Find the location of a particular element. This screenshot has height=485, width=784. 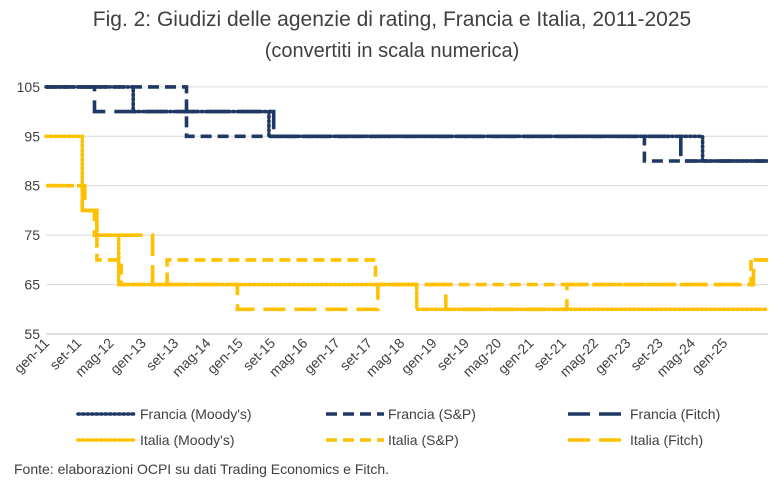

y-tick-label: 65 is located at coordinates (32, 285).